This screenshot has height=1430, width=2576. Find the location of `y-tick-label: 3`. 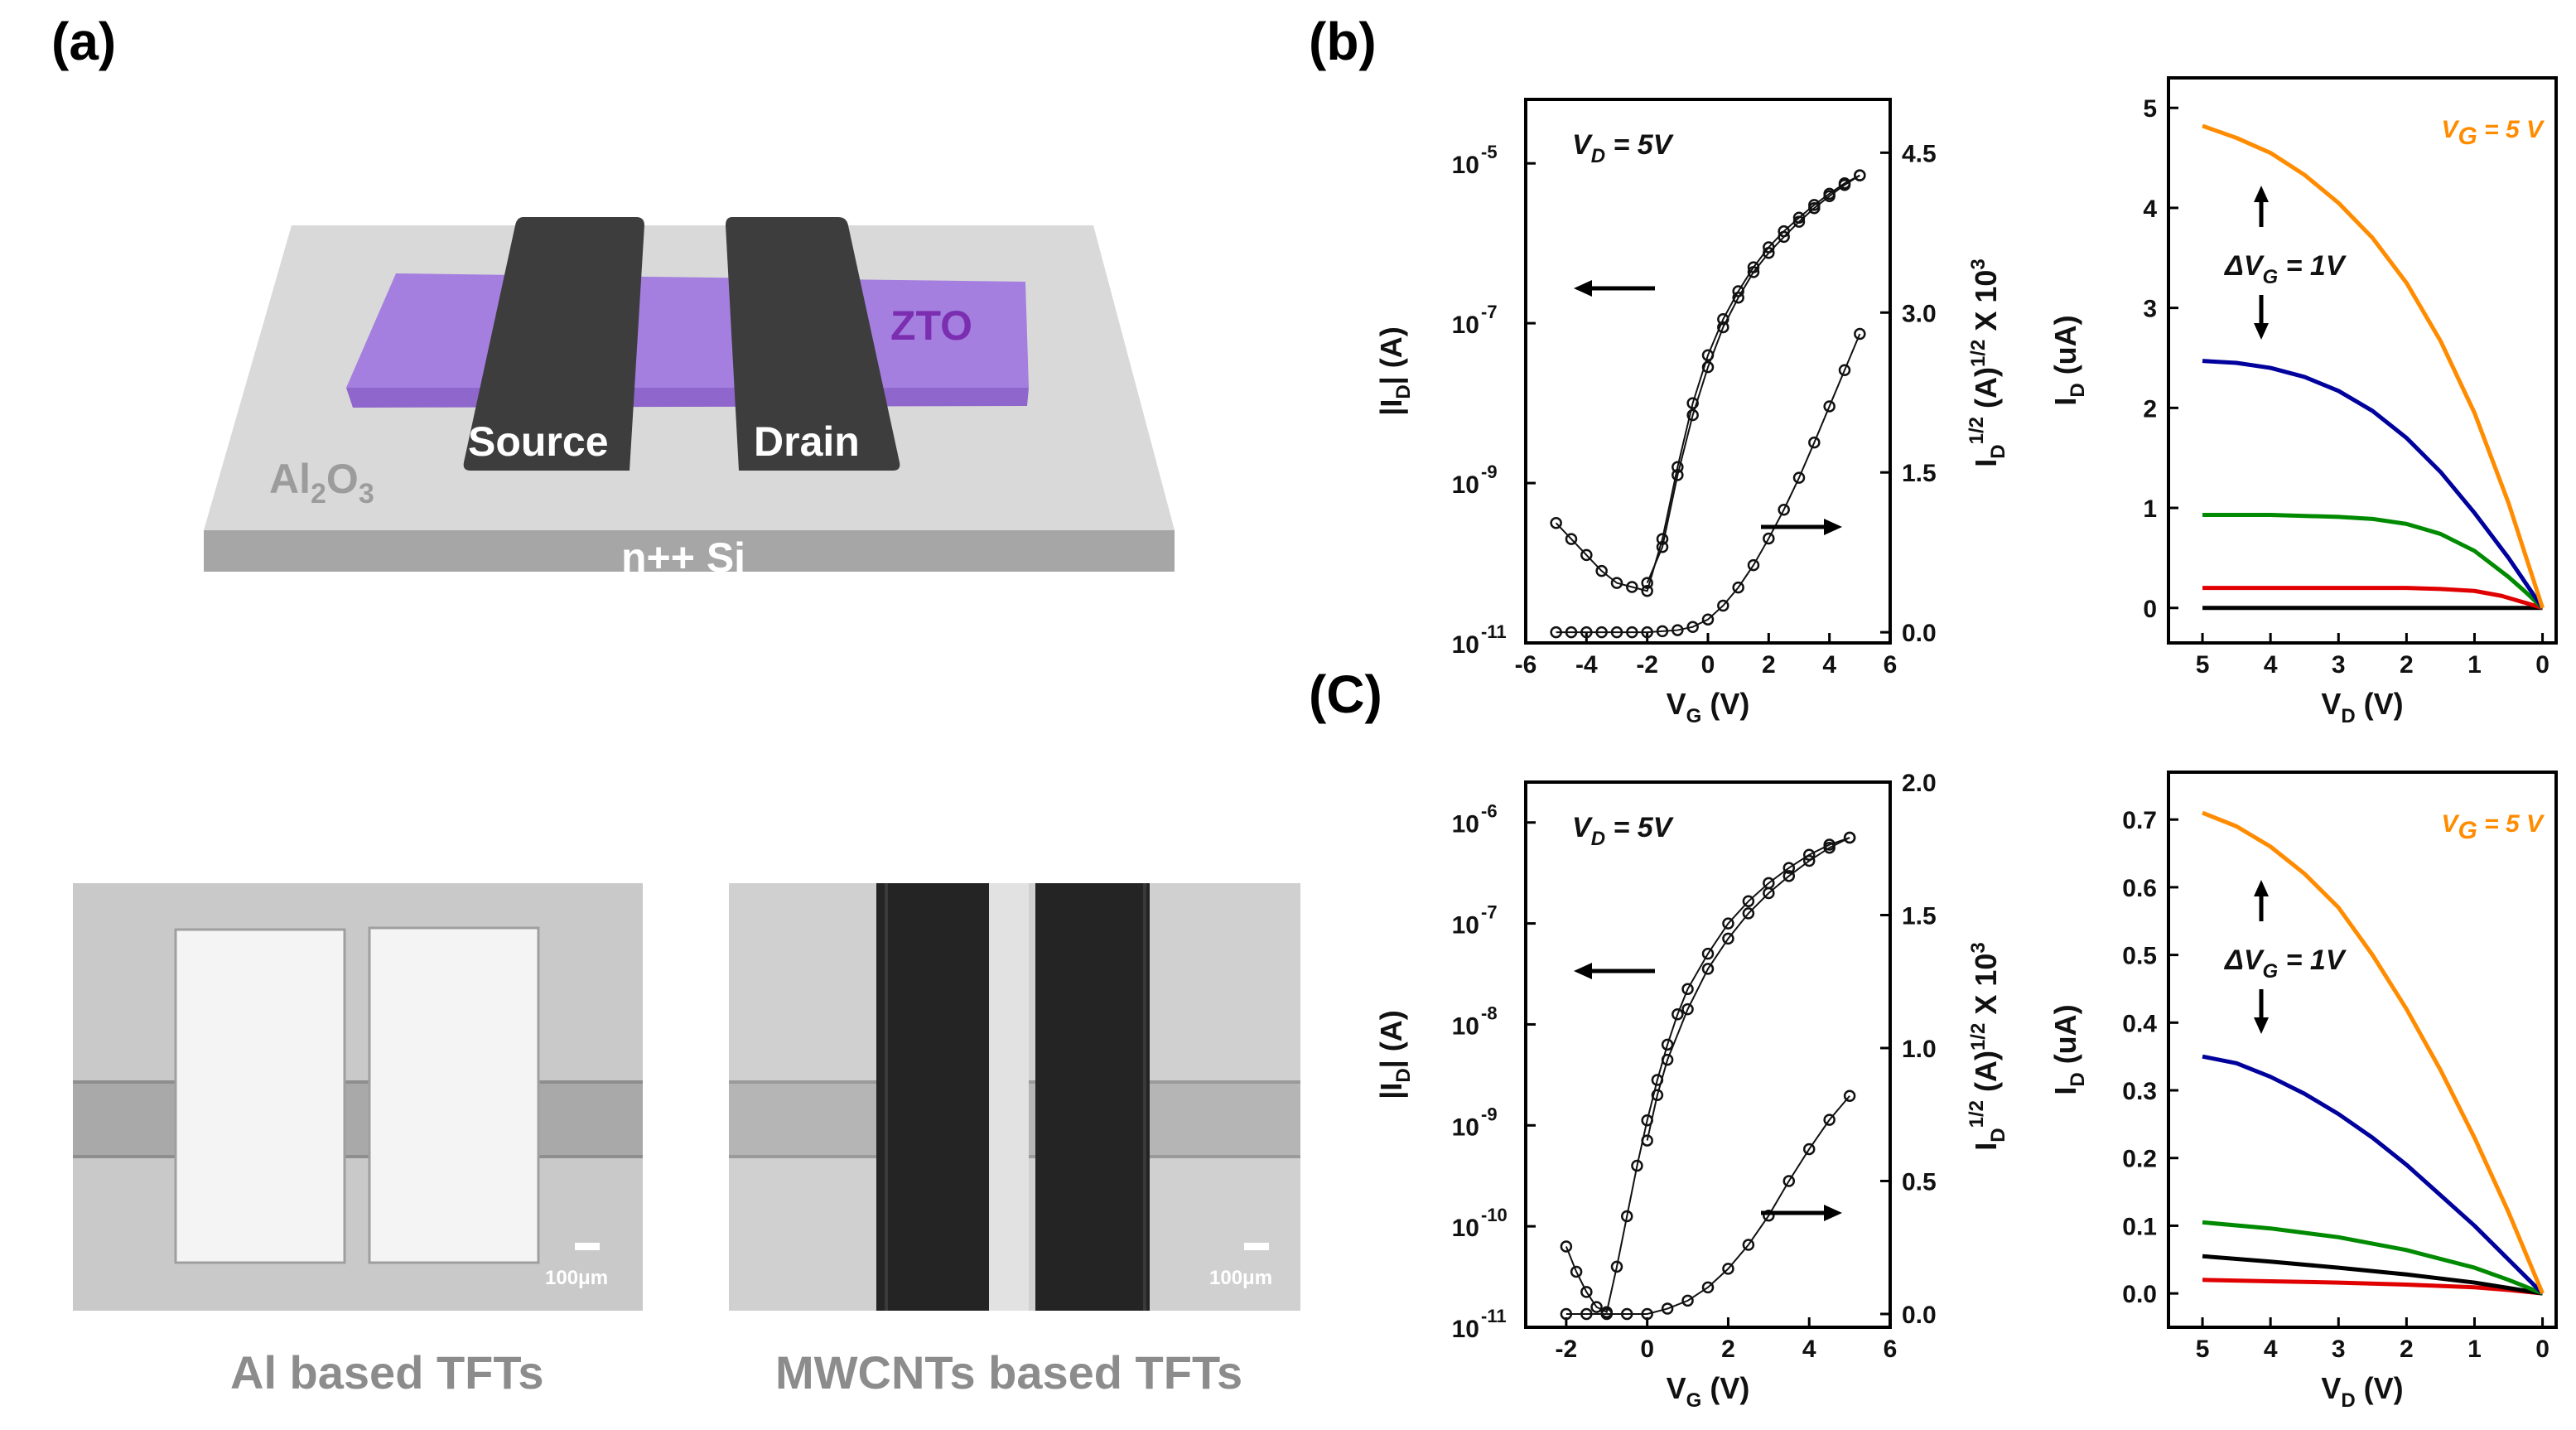

y-tick-label: 3 is located at coordinates (2150, 309).